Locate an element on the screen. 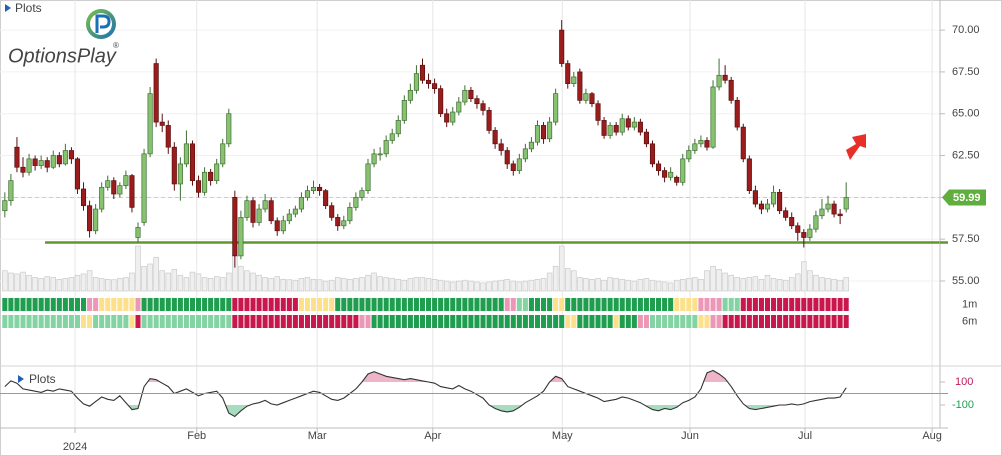 The image size is (1002, 456). y-tick-label: 70.00 is located at coordinates (966, 30).